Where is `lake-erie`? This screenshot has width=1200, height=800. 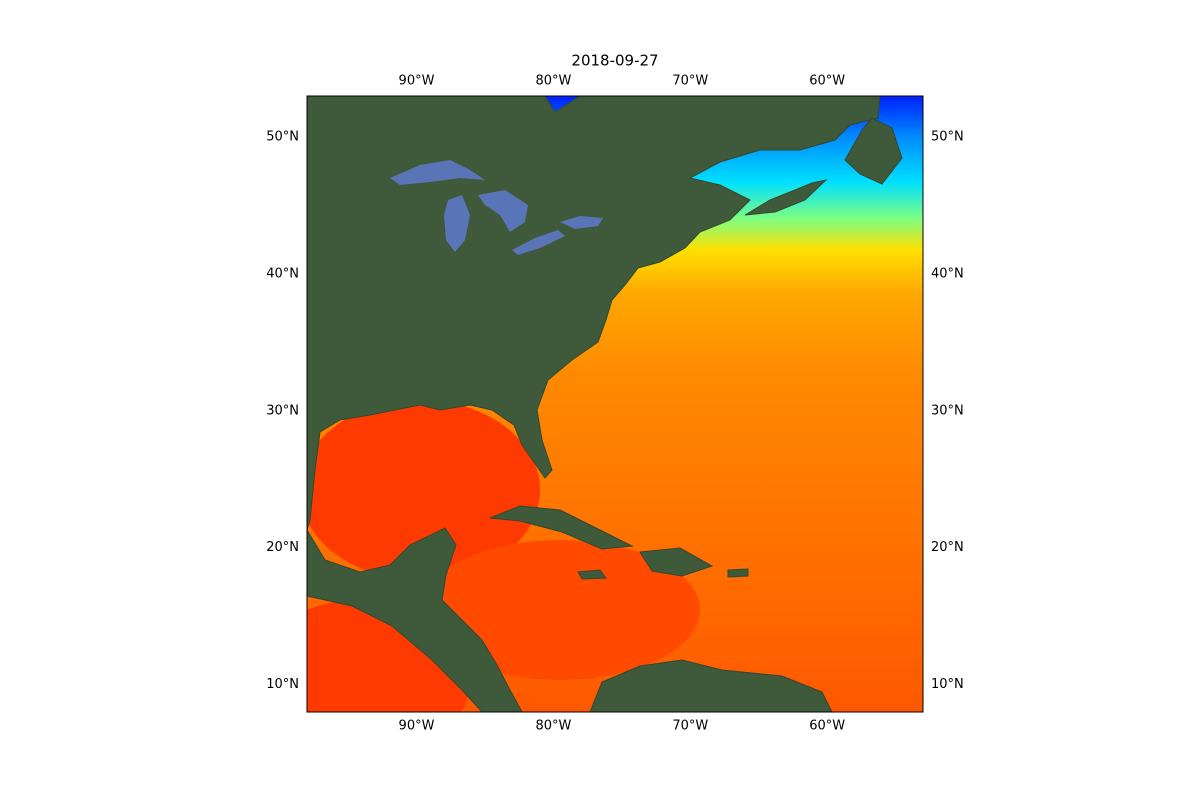 lake-erie is located at coordinates (538, 242).